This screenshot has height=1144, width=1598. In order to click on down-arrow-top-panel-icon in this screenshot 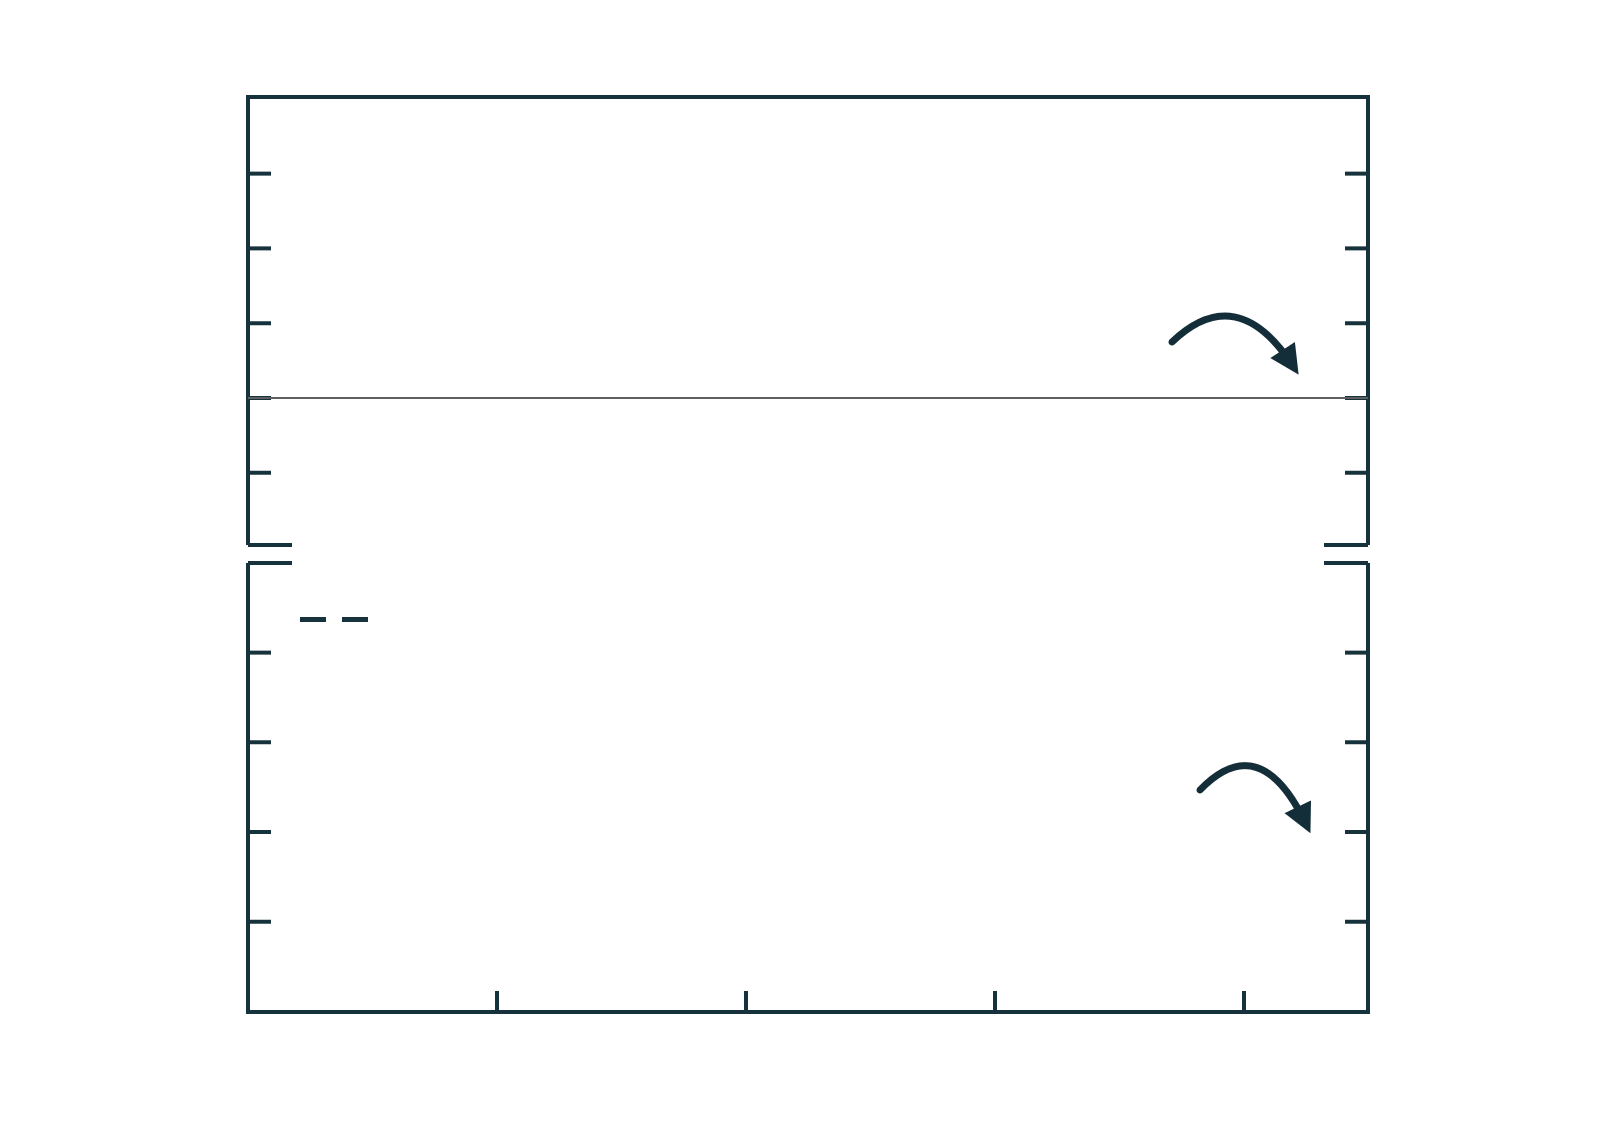, I will do `click(1233, 343)`.